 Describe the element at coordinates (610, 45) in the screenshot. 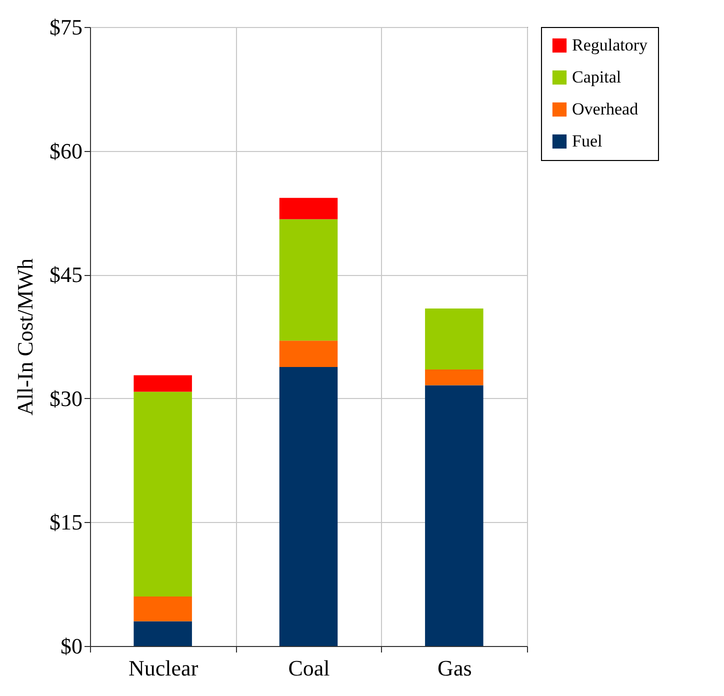

I see `legend-label: Regulatory` at that location.